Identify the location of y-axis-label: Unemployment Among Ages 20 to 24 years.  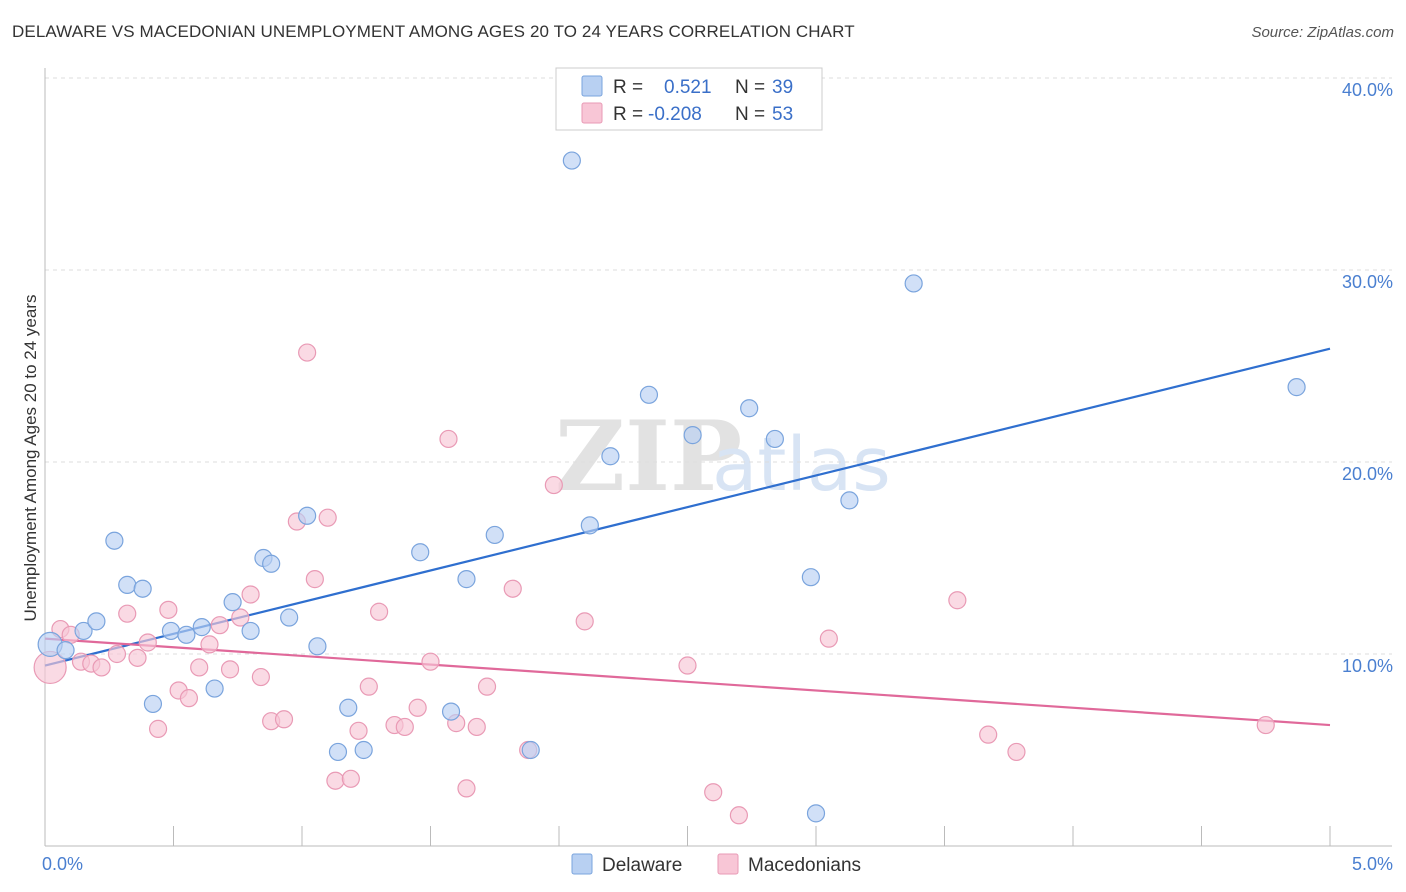
(30, 458).